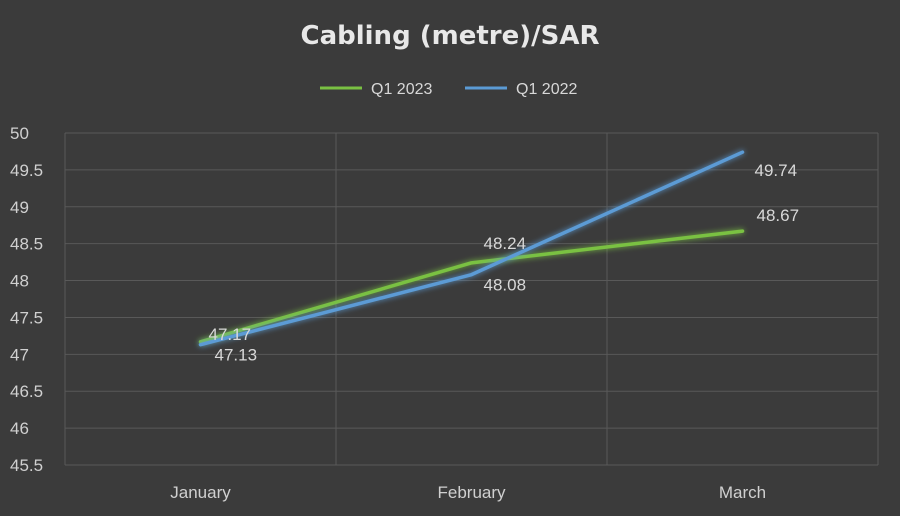  Describe the element at coordinates (471, 286) in the screenshot. I see `series-line` at that location.